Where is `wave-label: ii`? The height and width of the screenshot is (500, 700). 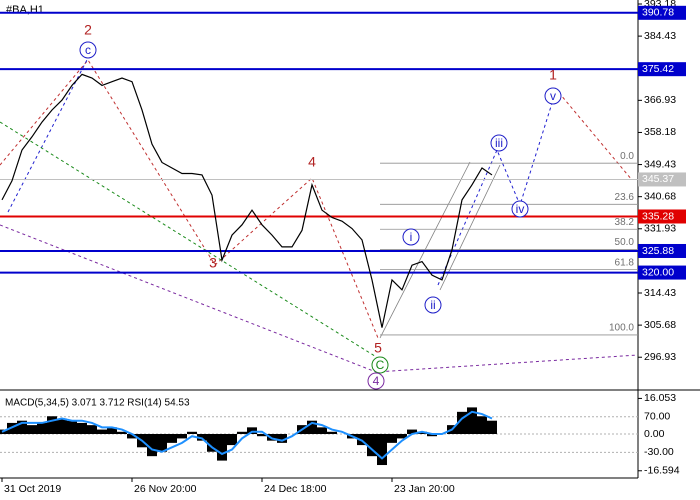 wave-label: ii is located at coordinates (432, 305).